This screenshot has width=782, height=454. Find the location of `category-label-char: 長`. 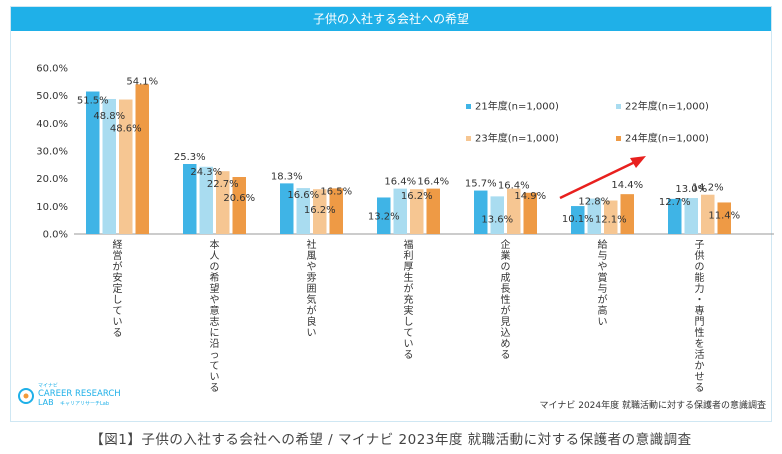

category-label-char: 長 is located at coordinates (506, 289).